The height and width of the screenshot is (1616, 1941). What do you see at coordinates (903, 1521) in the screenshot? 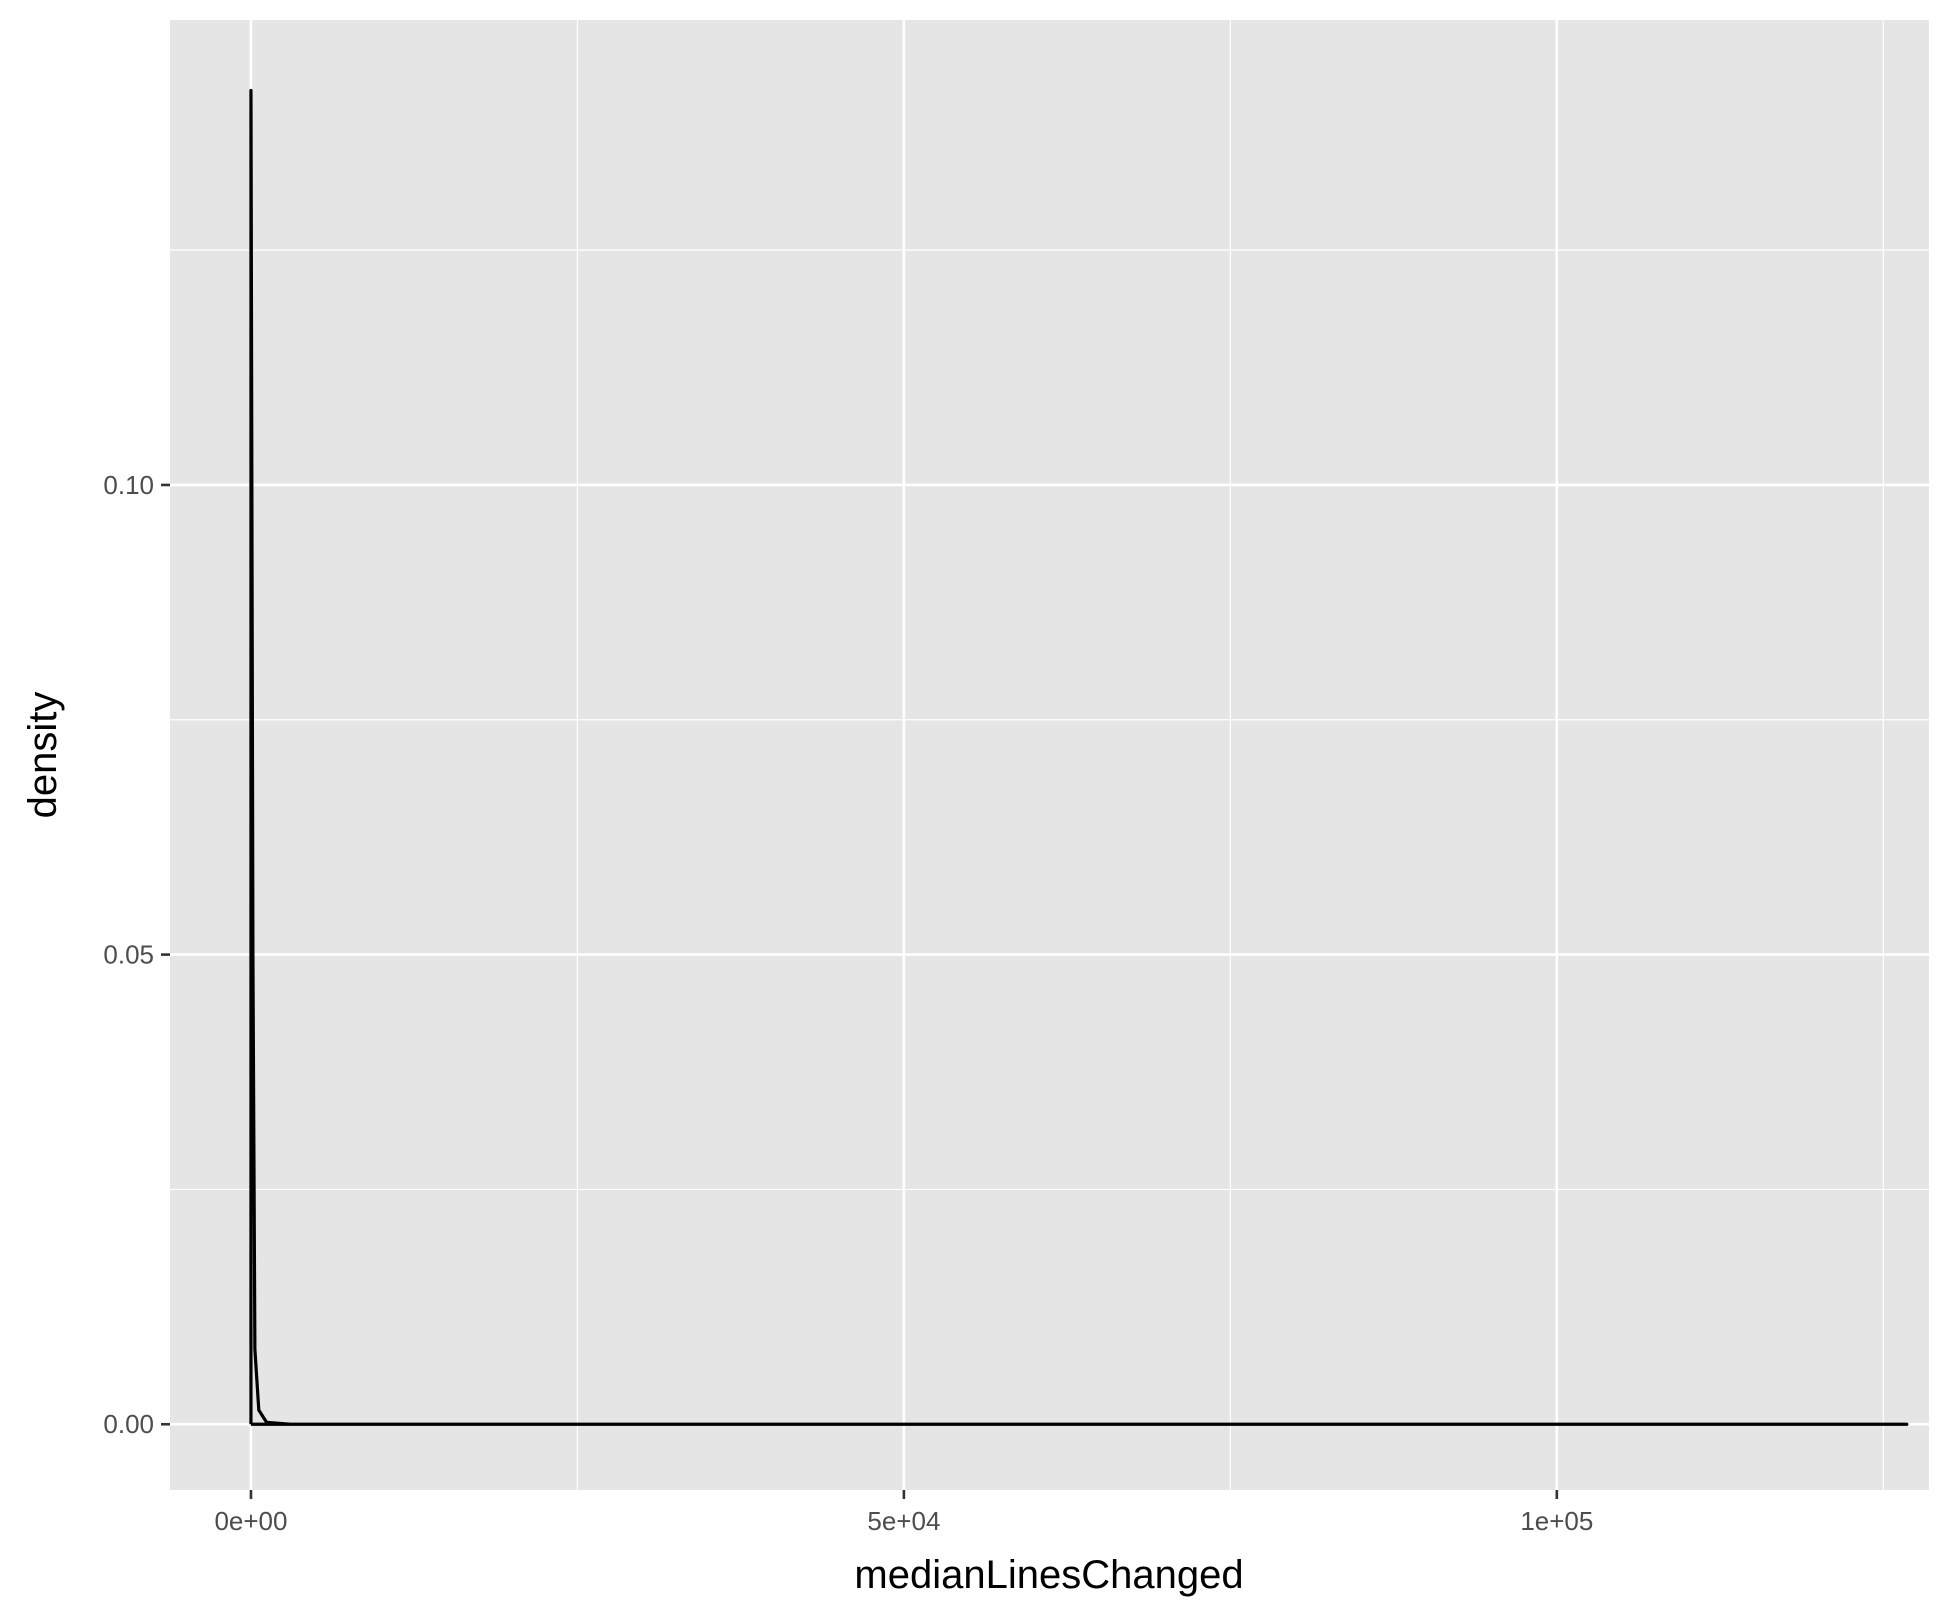
I see `x-tick-label: 5e+04` at bounding box center [903, 1521].